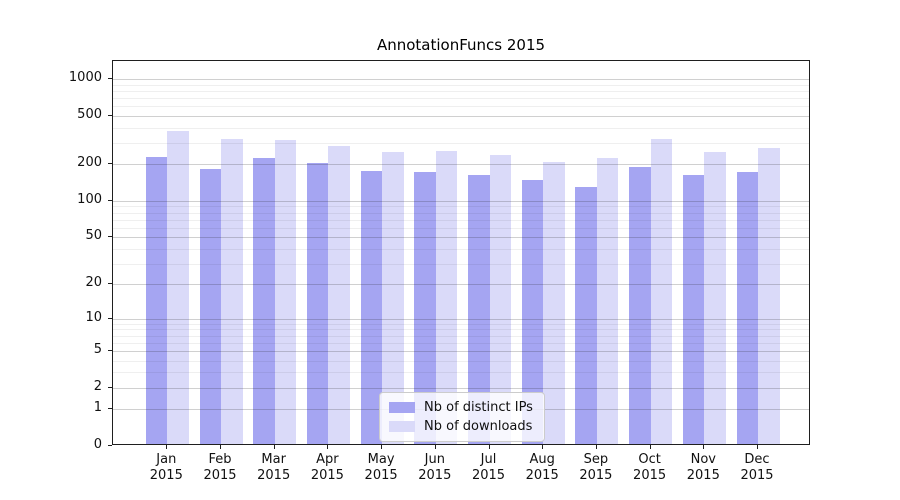 The image size is (900, 500). I want to click on y-tick-label: 100, so click(89, 199).